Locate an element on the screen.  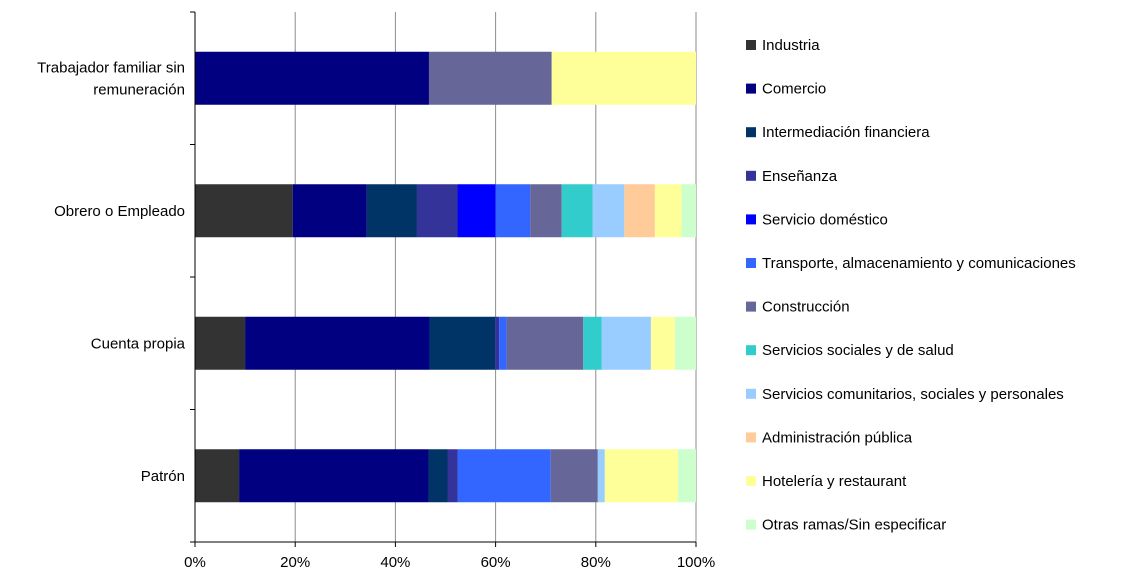
x-tick-label: 20% is located at coordinates (295, 562).